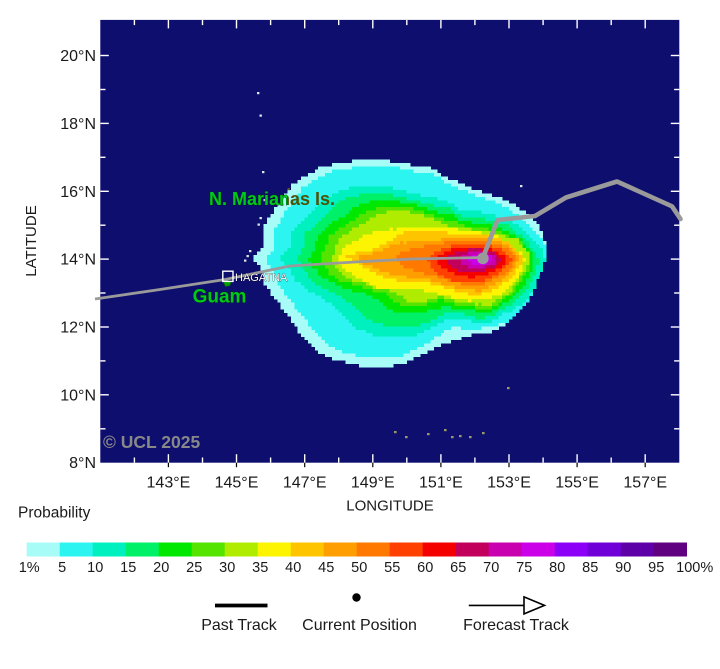 The height and width of the screenshot is (669, 720). Describe the element at coordinates (516, 625) in the screenshot. I see `svg-text: Forecast Track` at that location.